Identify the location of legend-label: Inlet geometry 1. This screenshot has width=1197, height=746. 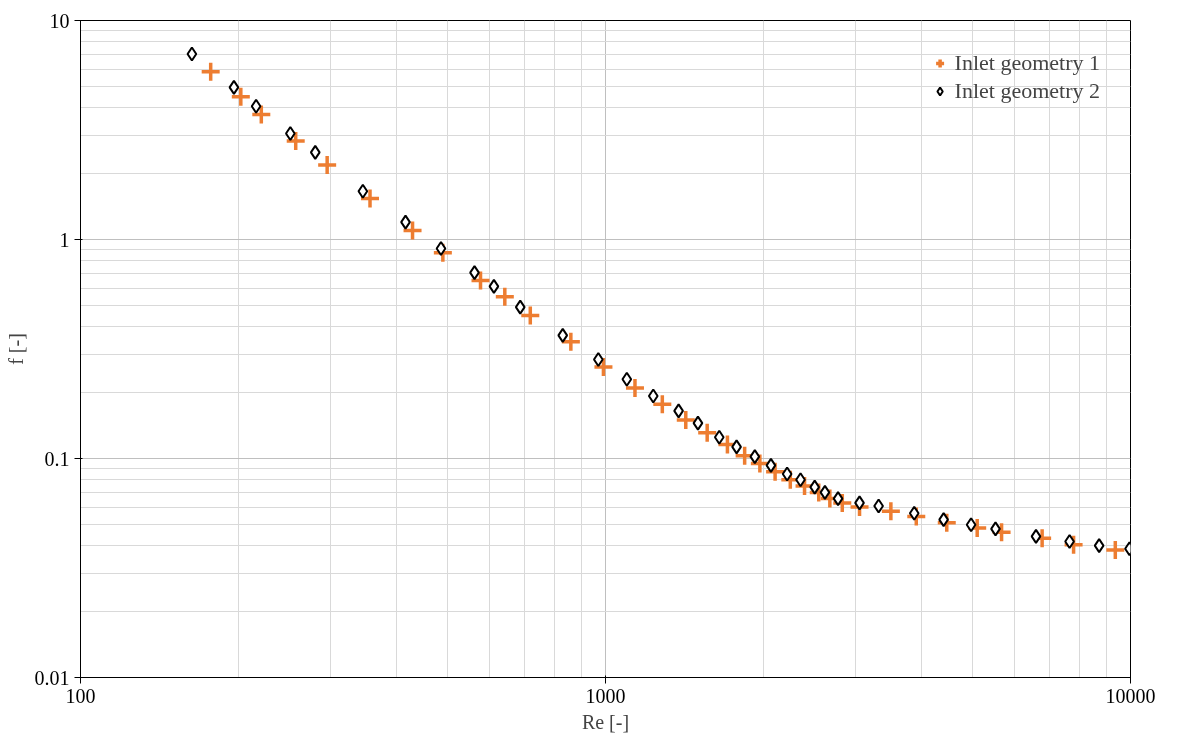
(1027, 63).